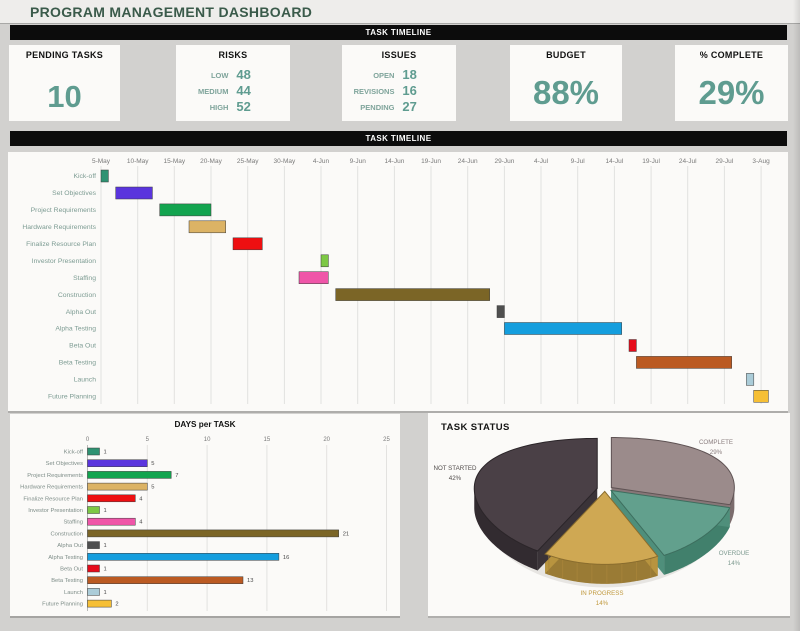 This screenshot has height=631, width=800. I want to click on svg-text: 24-Jul, so click(688, 161).